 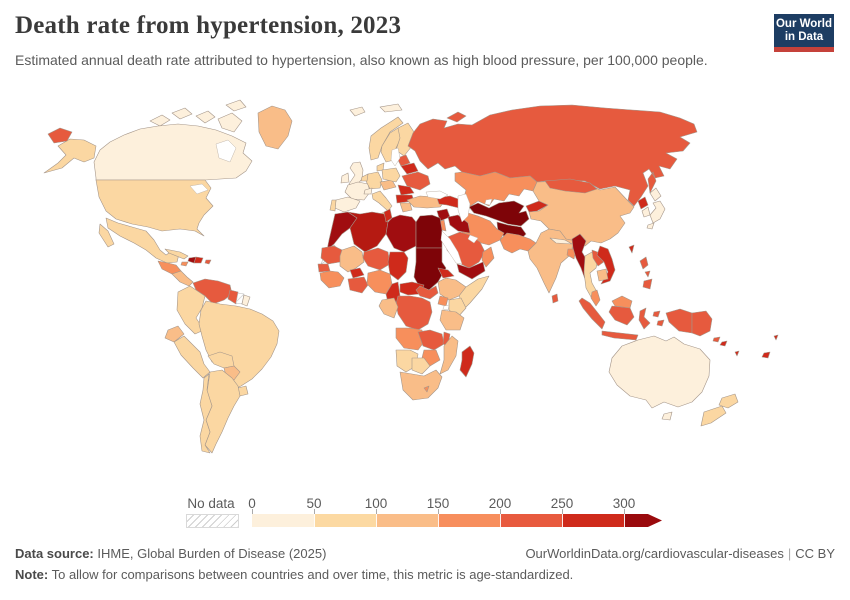 What do you see at coordinates (416, 181) in the screenshot?
I see `country-ukraine` at bounding box center [416, 181].